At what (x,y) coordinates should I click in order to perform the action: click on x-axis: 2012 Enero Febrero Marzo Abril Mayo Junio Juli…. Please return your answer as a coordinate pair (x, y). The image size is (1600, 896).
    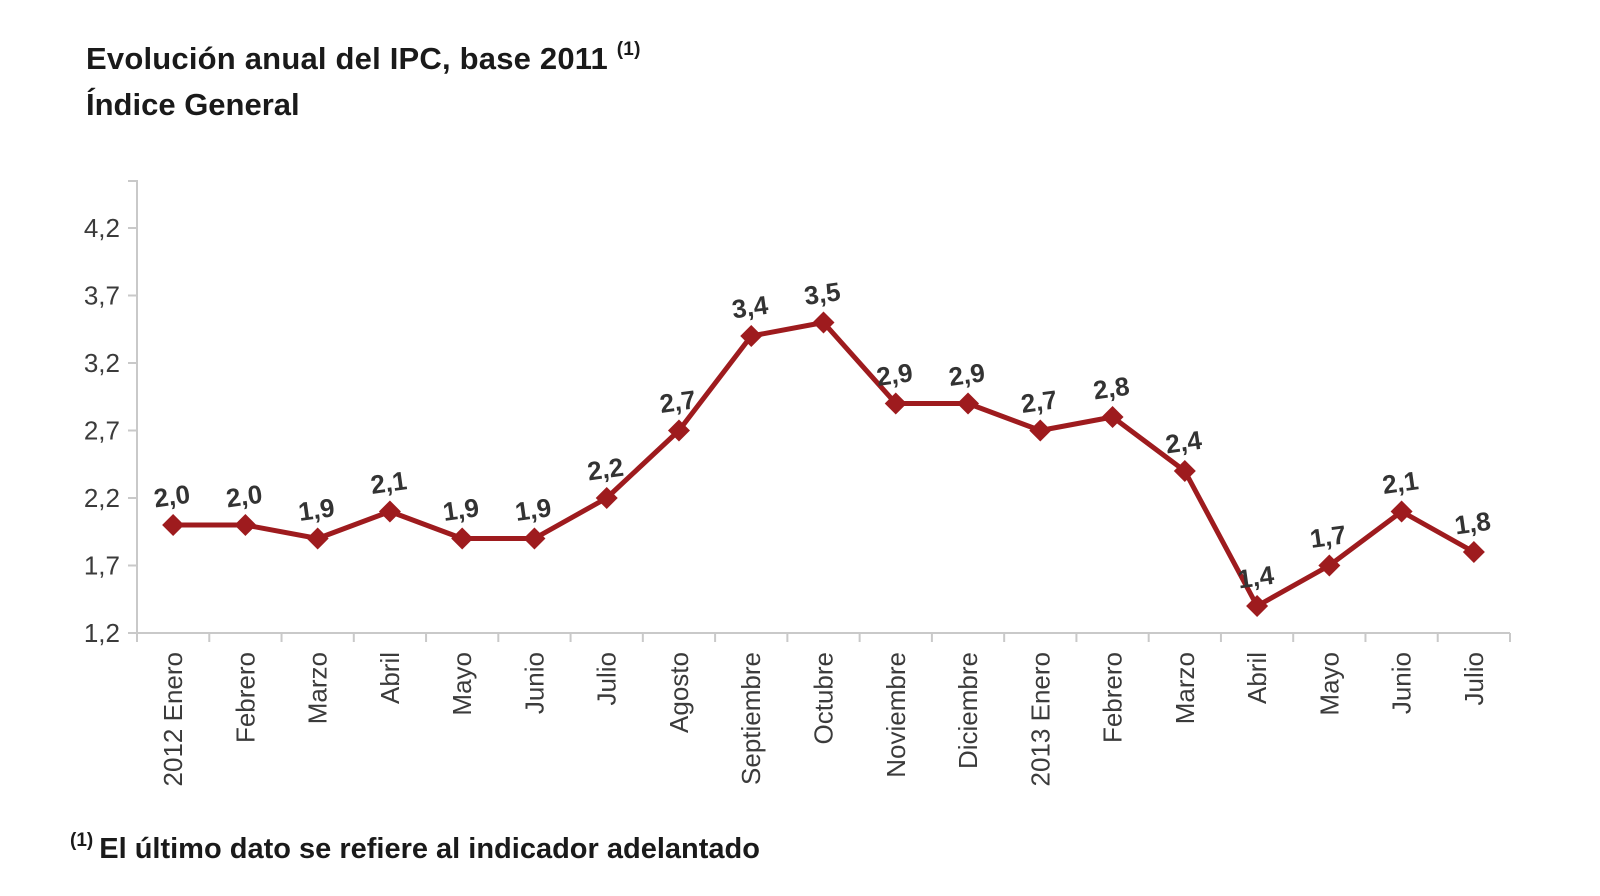
    Looking at the image, I should click on (823, 709).